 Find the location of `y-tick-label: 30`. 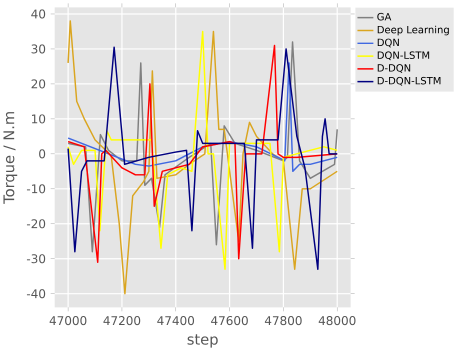

y-tick-label: 30 is located at coordinates (39, 49).